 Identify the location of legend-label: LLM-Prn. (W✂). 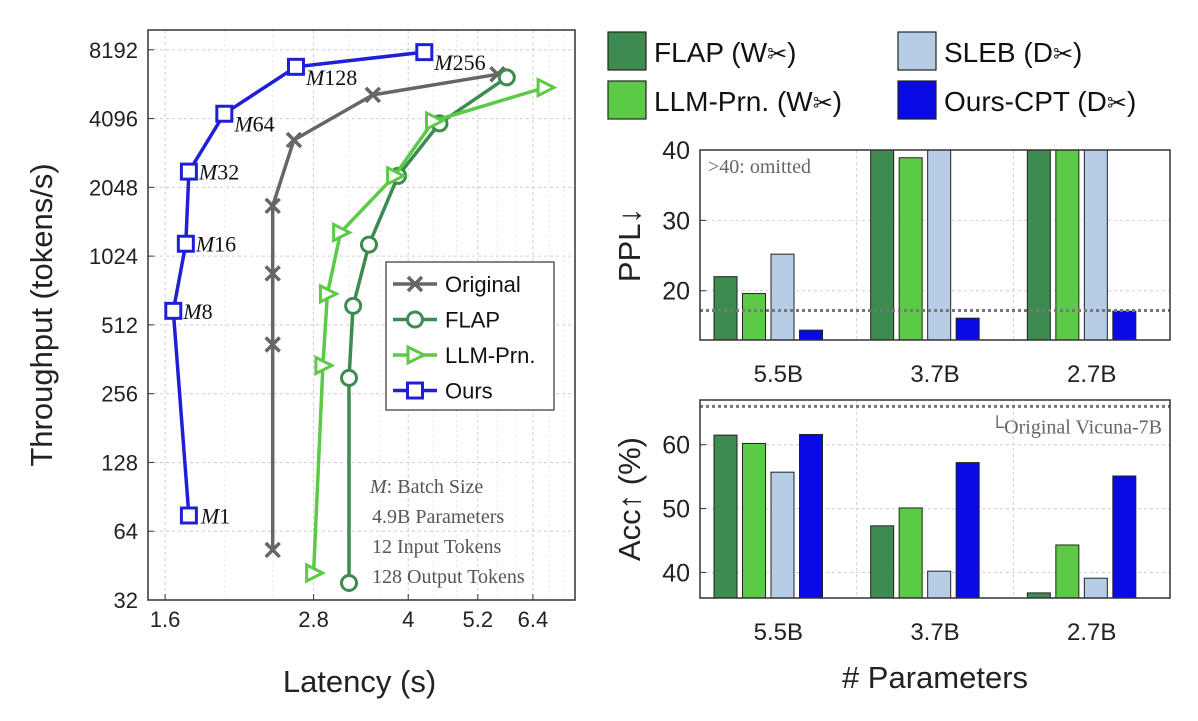
(748, 101).